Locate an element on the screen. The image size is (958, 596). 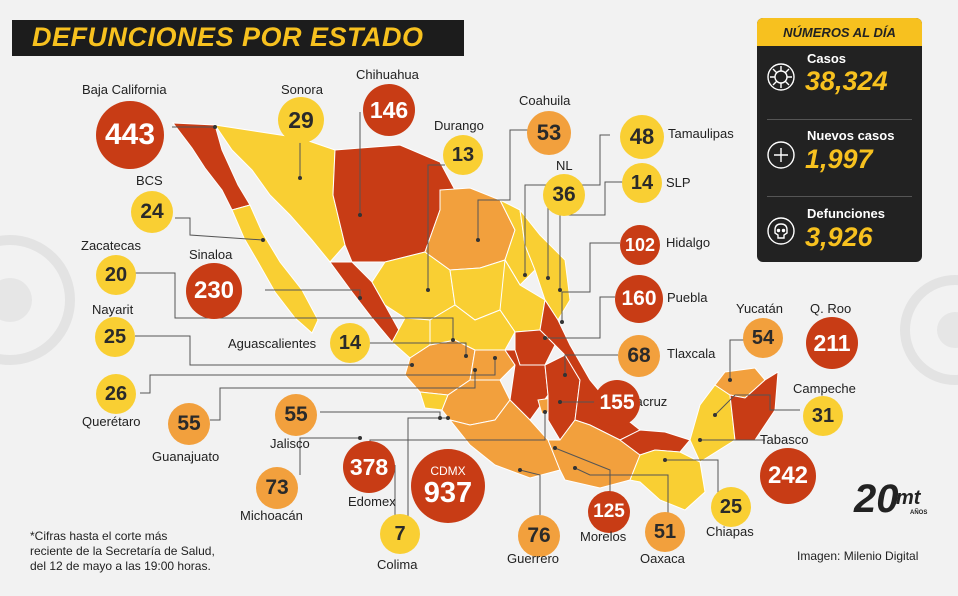
state-label-morelos: Morelos is located at coordinates (603, 536).